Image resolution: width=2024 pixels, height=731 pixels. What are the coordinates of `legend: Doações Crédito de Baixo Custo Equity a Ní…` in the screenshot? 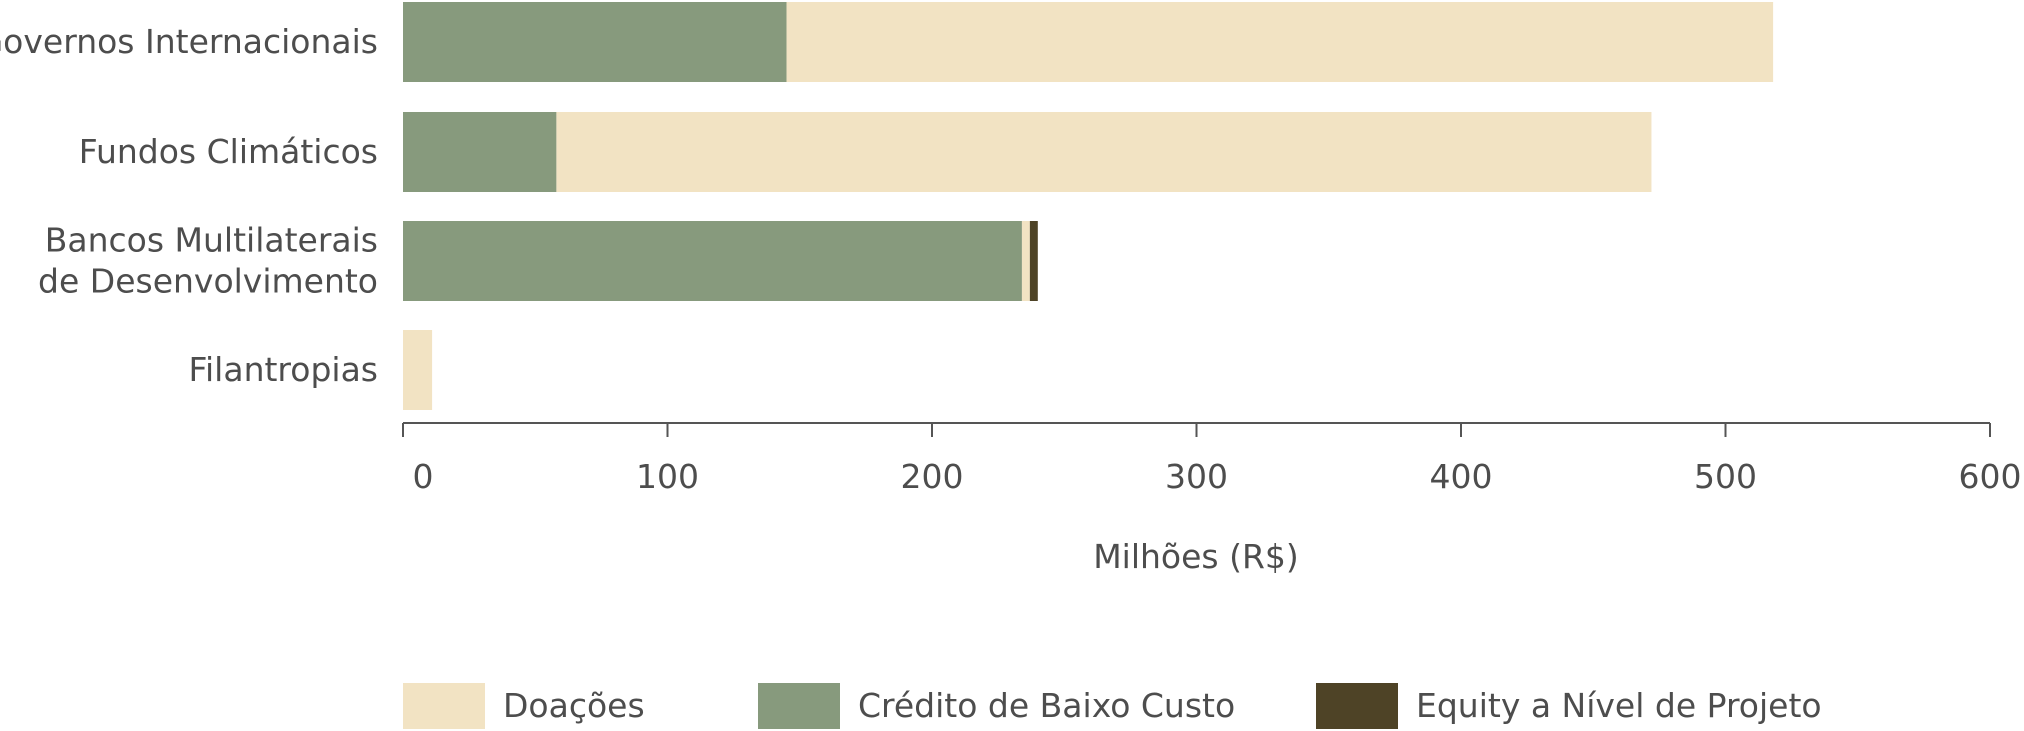 It's located at (1112, 706).